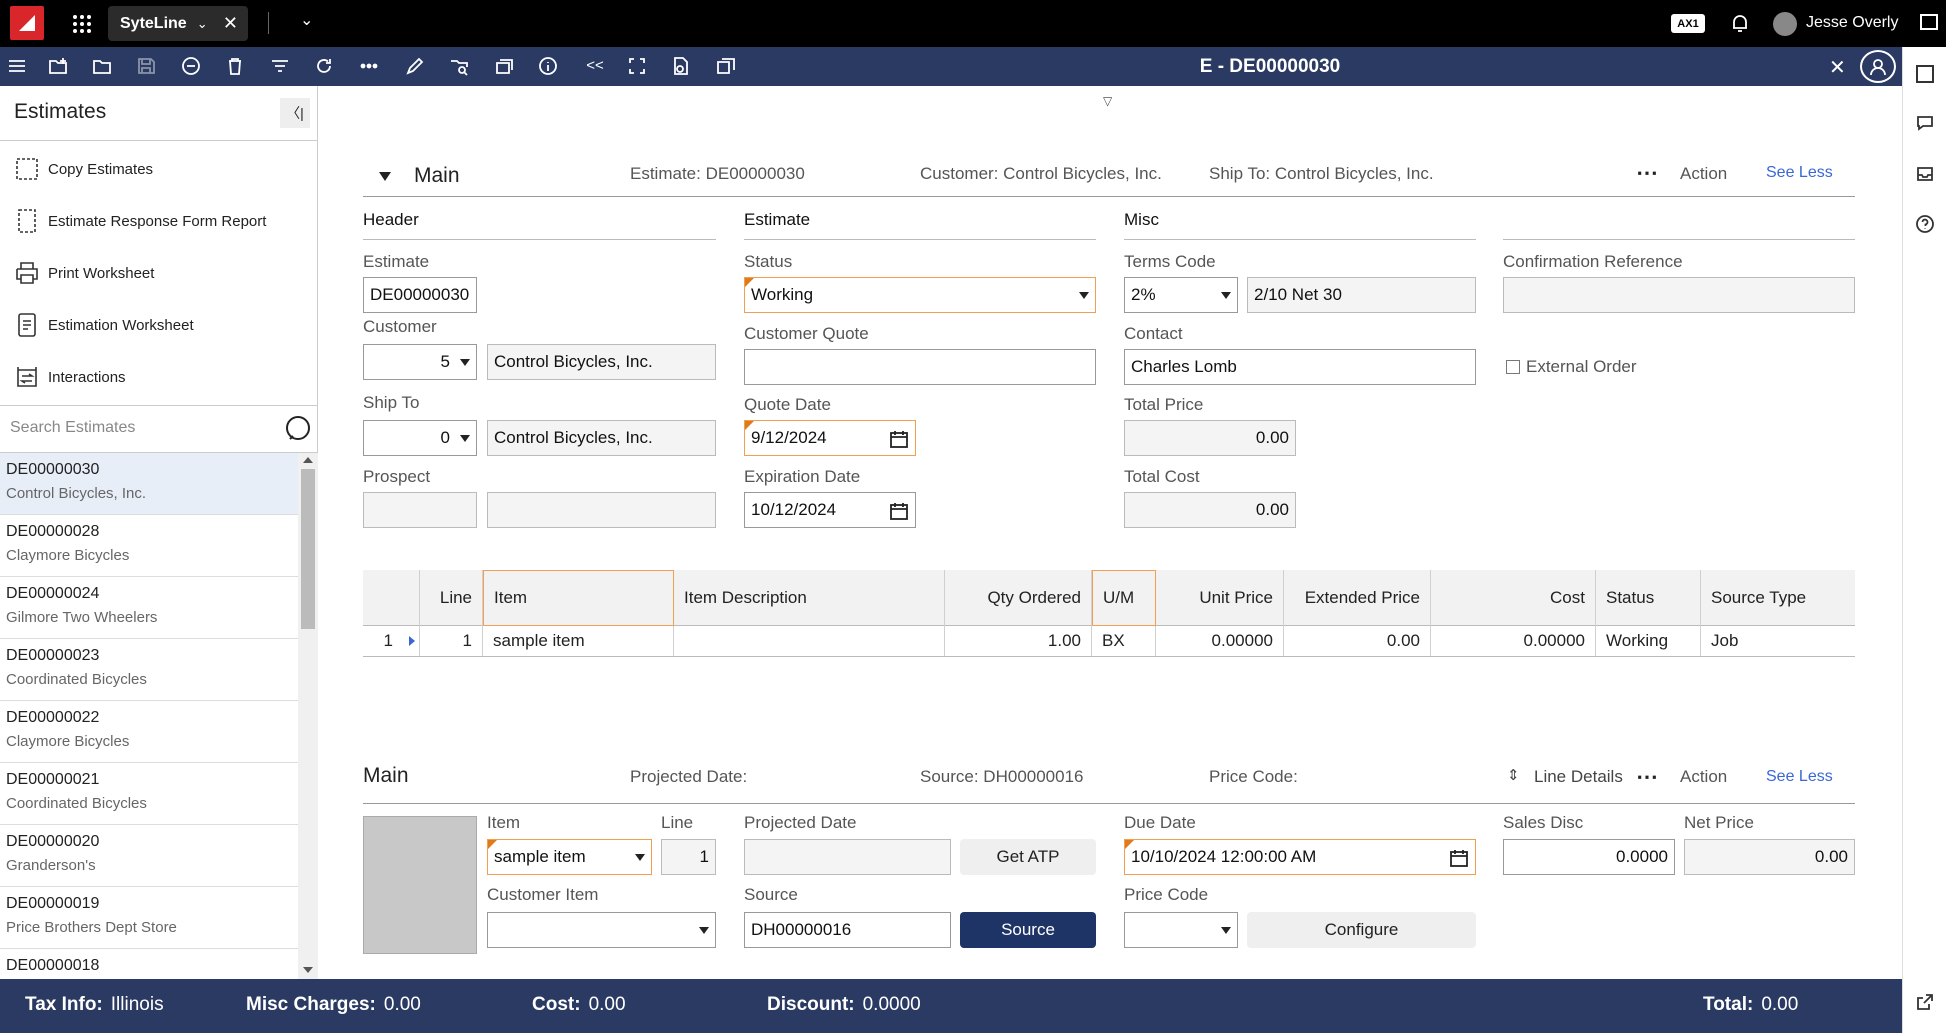 The width and height of the screenshot is (1946, 1033). Describe the element at coordinates (1018, 598) in the screenshot. I see `grid-col-qty-ordered: Qty Ordered` at that location.